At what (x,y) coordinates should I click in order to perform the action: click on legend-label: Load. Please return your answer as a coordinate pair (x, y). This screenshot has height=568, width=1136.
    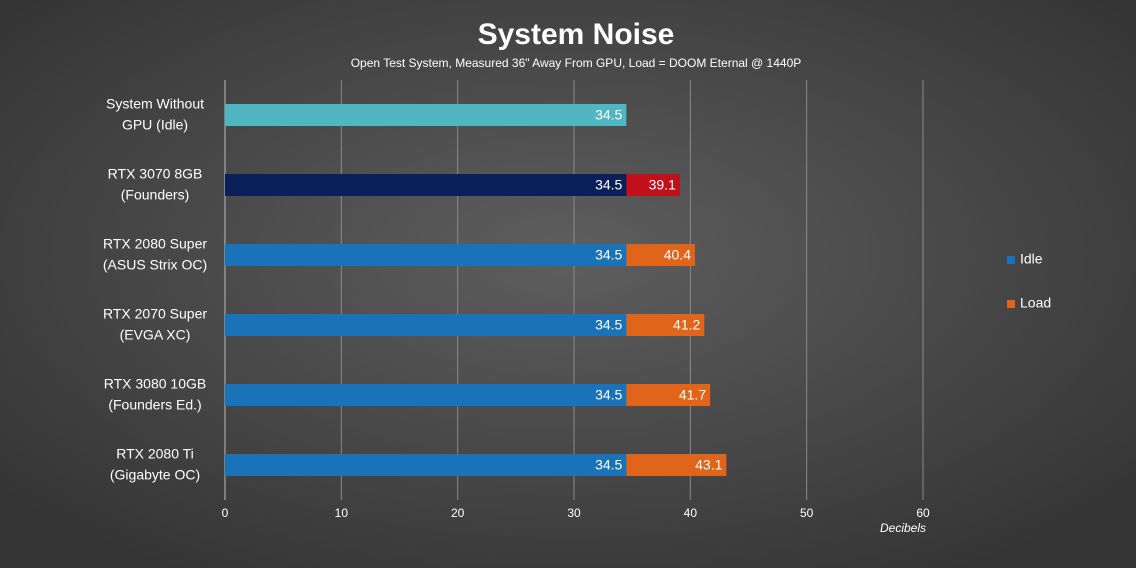
    Looking at the image, I should click on (1035, 303).